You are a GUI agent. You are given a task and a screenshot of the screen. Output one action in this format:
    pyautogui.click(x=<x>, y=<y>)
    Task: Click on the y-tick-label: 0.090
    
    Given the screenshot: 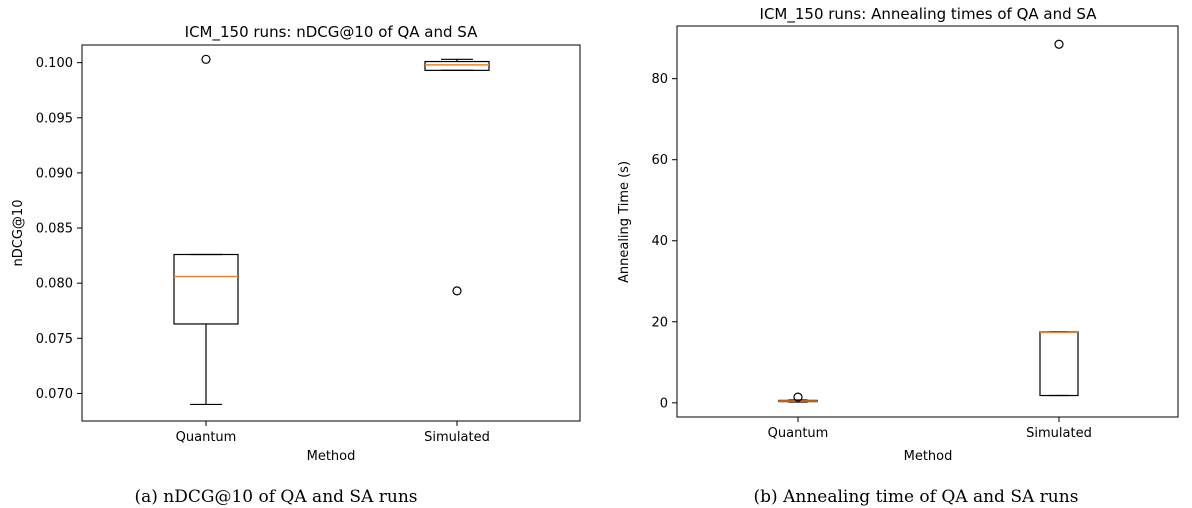 What is the action you would take?
    pyautogui.click(x=54, y=173)
    